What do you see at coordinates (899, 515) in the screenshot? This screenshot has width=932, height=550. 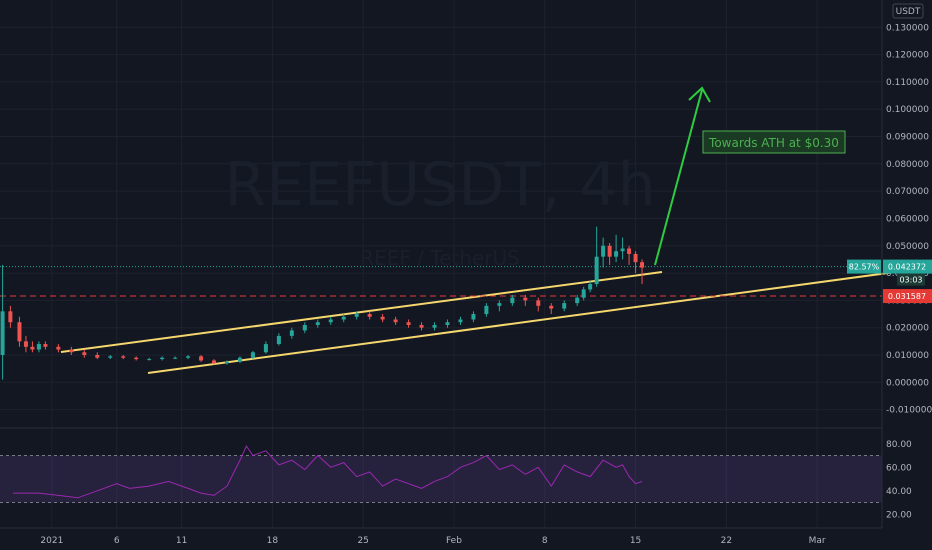 I see `rsi-tick-label: 20.00` at bounding box center [899, 515].